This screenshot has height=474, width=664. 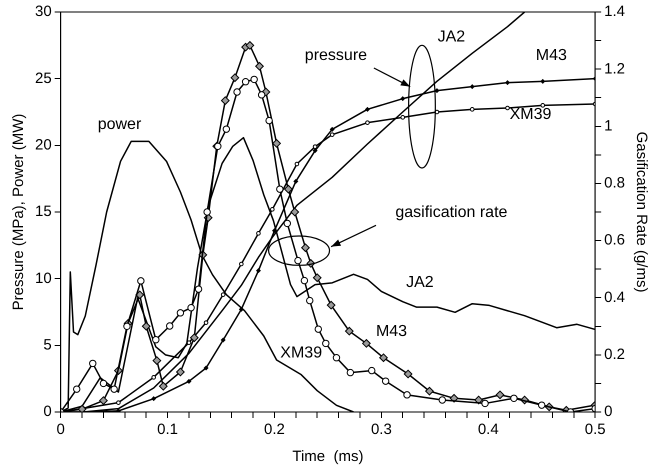 What do you see at coordinates (615, 240) in the screenshot?
I see `y2-tick-label: 0.6` at bounding box center [615, 240].